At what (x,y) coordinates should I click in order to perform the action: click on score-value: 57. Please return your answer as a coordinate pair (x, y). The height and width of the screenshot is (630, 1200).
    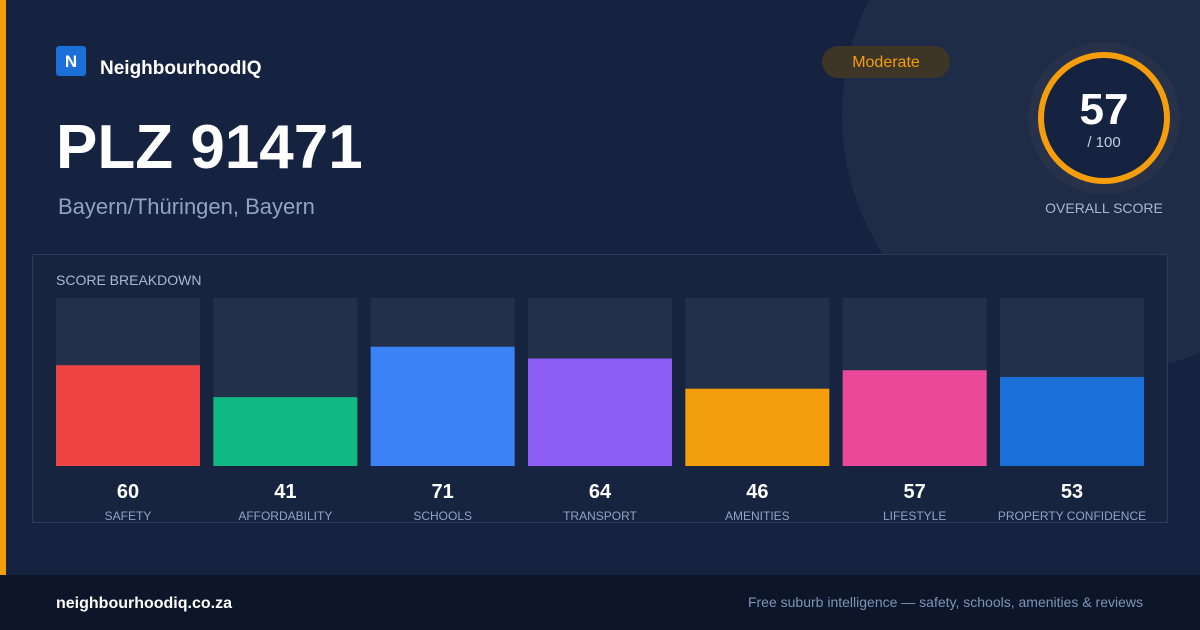
    Looking at the image, I should click on (1104, 109).